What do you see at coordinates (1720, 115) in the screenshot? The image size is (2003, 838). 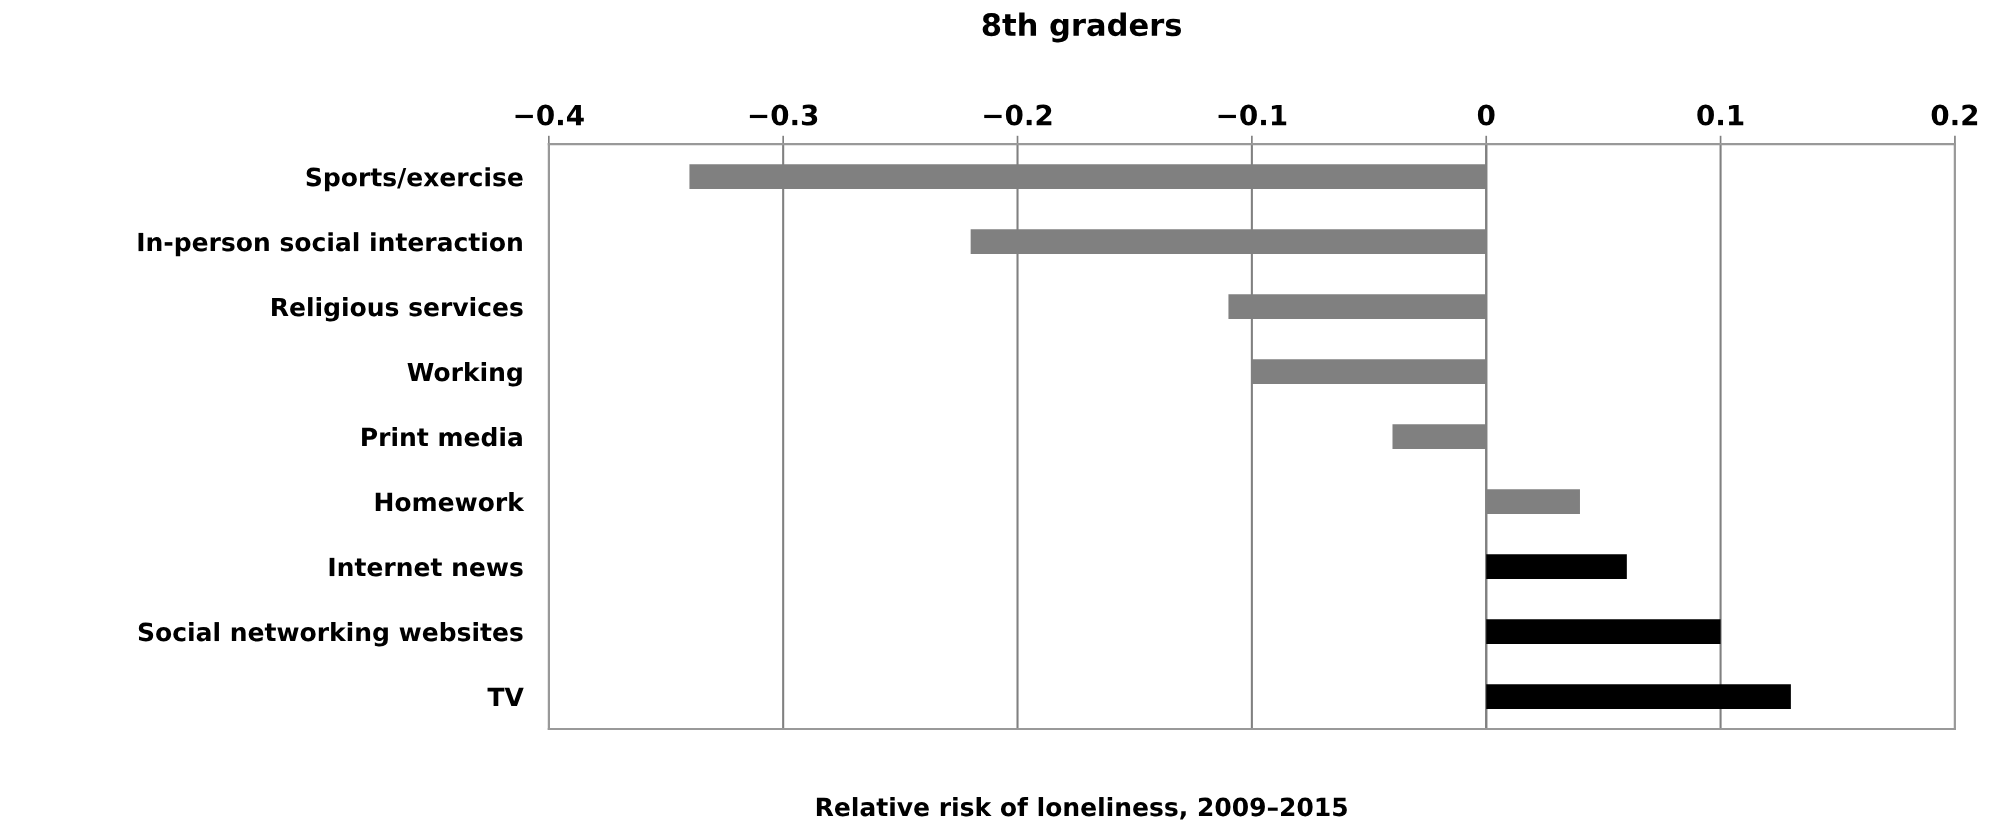 I see `x-tick-label: 0.1` at bounding box center [1720, 115].